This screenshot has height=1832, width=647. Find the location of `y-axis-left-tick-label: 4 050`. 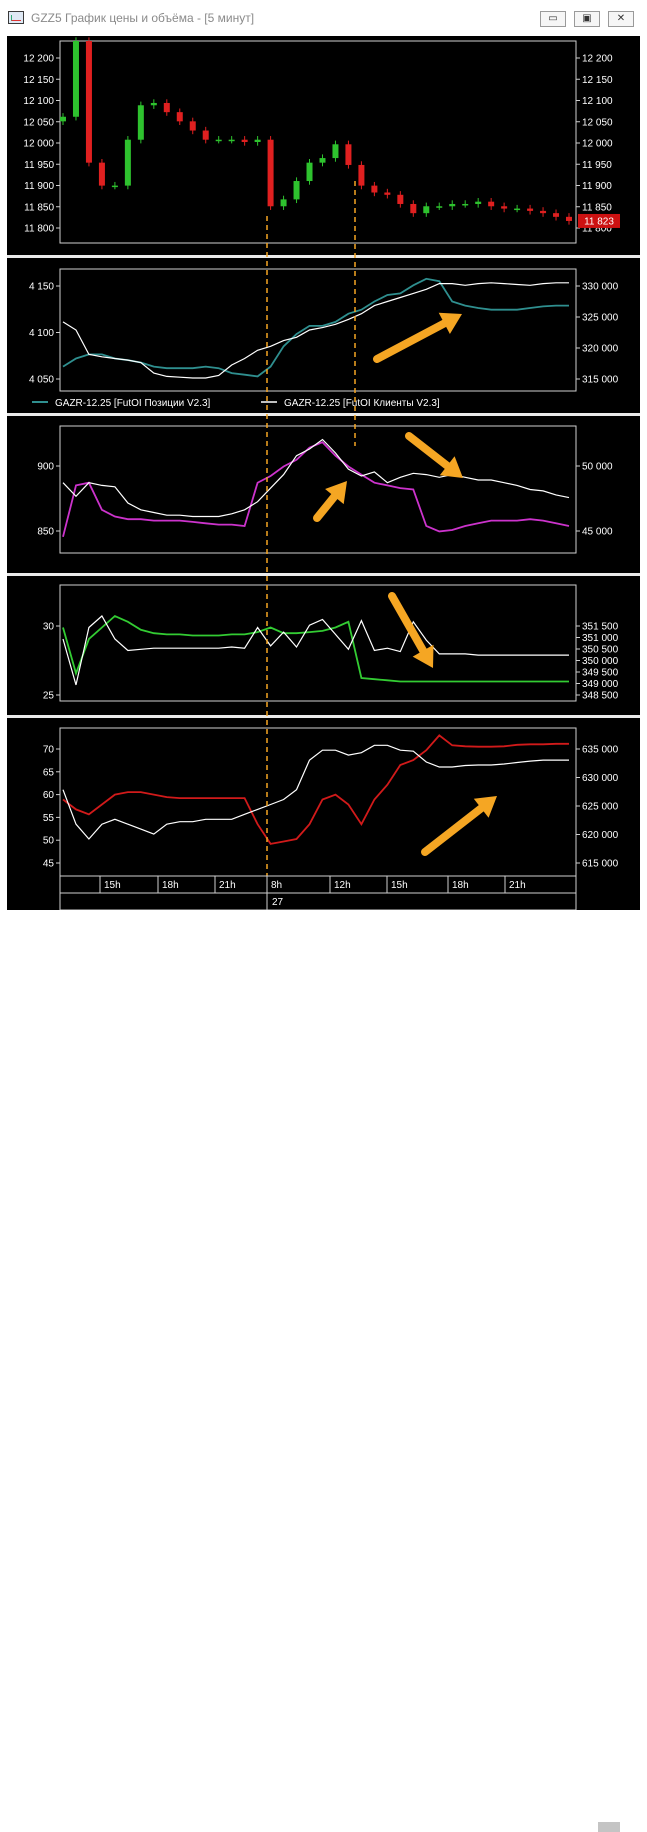

y-axis-left-tick-label: 4 050 is located at coordinates (41, 380).